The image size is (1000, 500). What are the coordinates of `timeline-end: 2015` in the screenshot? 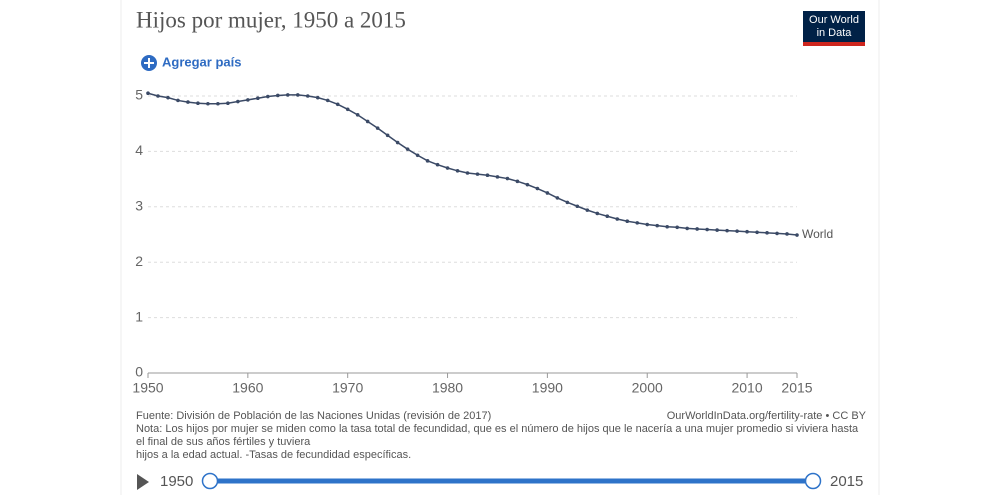 It's located at (846, 481).